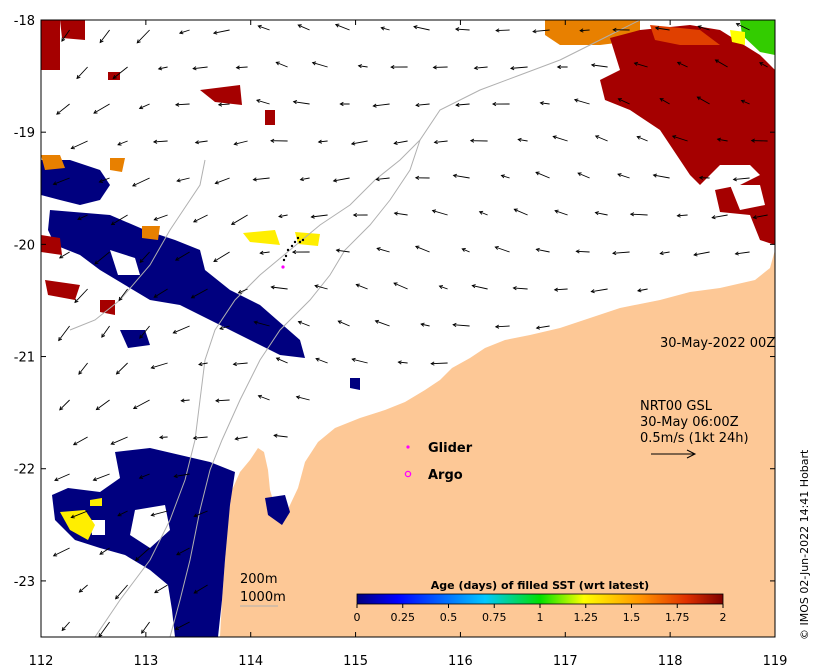  What do you see at coordinates (24, 133) in the screenshot?
I see `y-tick-label: -19` at bounding box center [24, 133].